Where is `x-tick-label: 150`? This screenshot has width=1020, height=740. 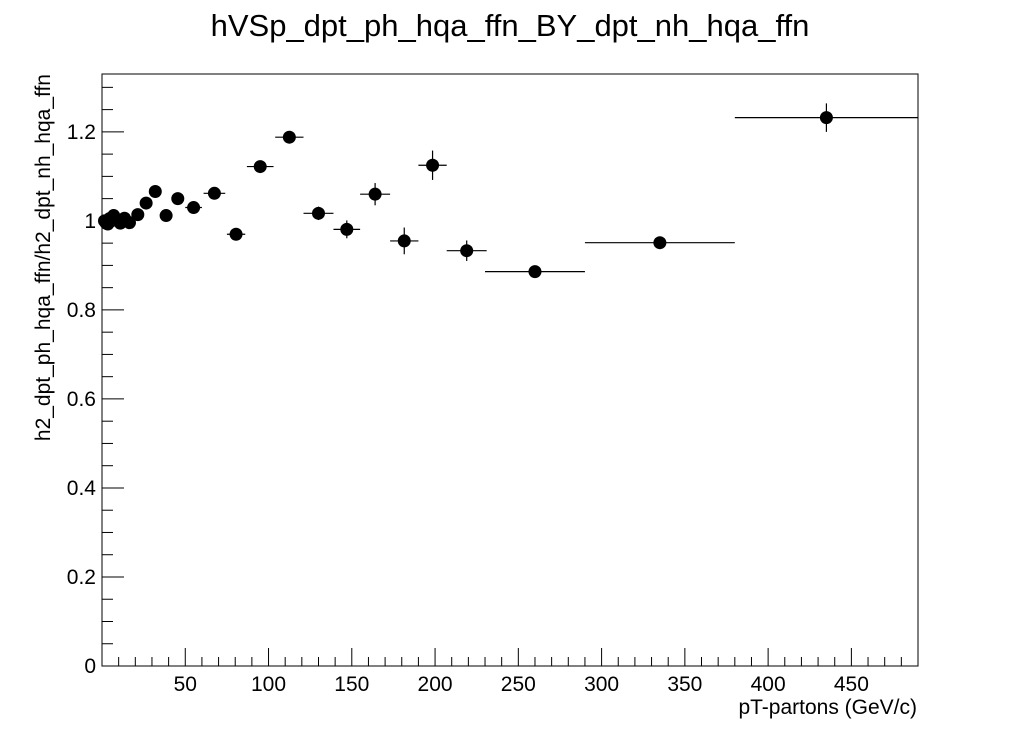
x-tick-label: 150 is located at coordinates (351, 684).